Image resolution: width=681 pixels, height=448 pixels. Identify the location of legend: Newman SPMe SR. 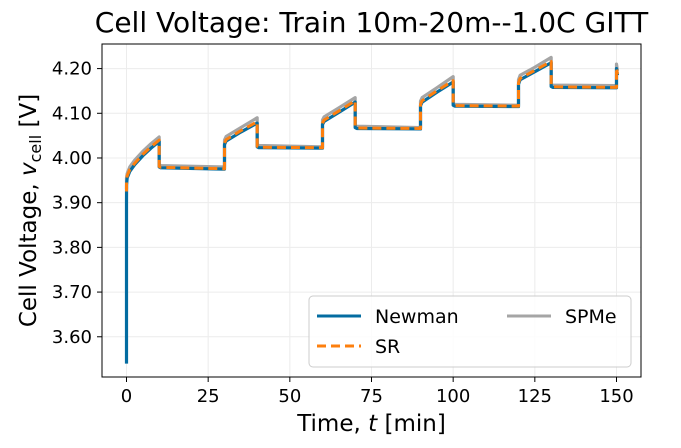
(470, 331).